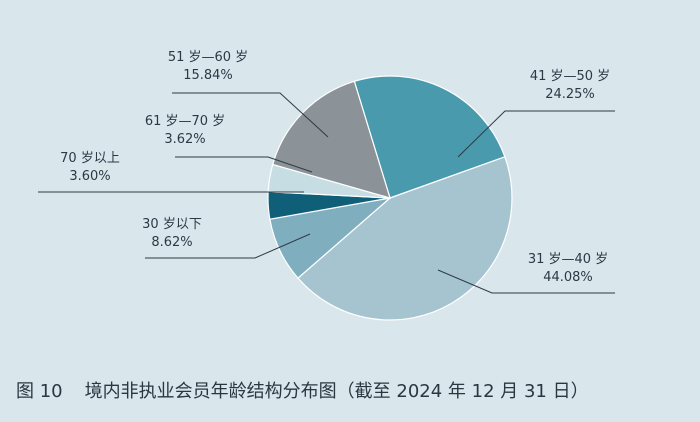 The height and width of the screenshot is (422, 700). I want to click on leader-line-41岁-50岁, so click(536, 134).